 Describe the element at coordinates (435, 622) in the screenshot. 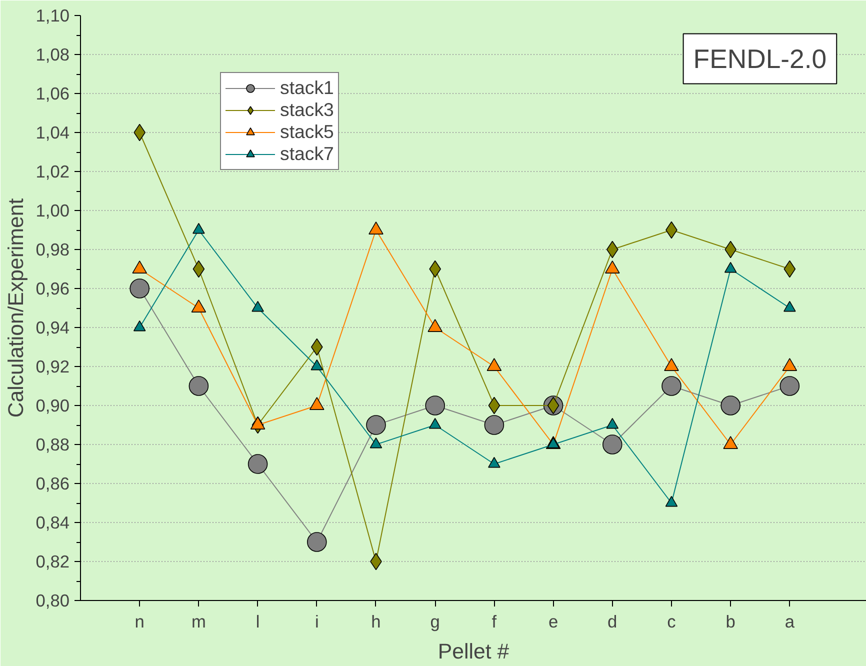

I see `x-tick-label: g` at that location.